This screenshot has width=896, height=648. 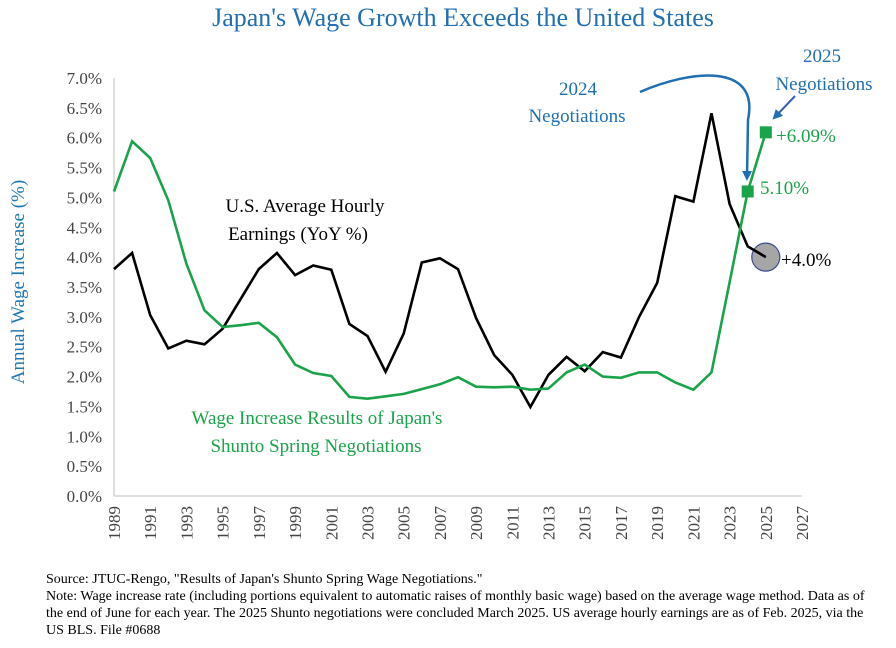 What do you see at coordinates (84, 406) in the screenshot?
I see `y-tick-label: 1.5%` at bounding box center [84, 406].